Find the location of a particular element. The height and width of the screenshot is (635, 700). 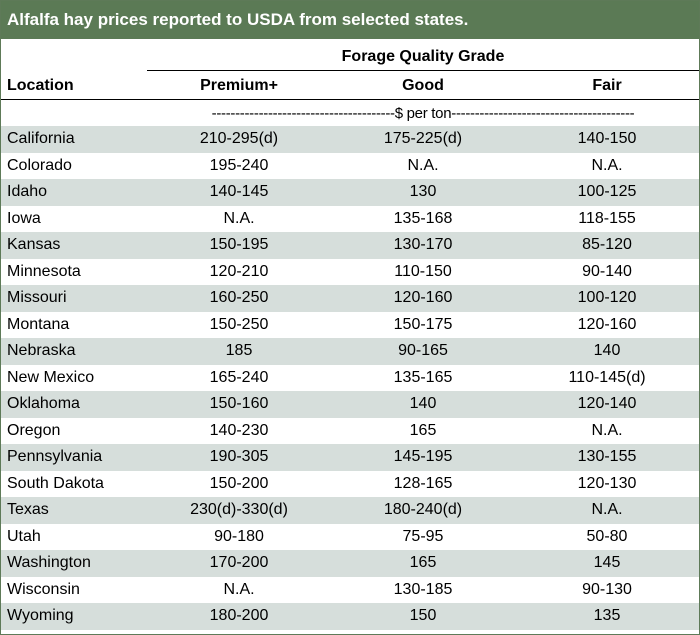

column-header-premium: Premium+ is located at coordinates (239, 85).